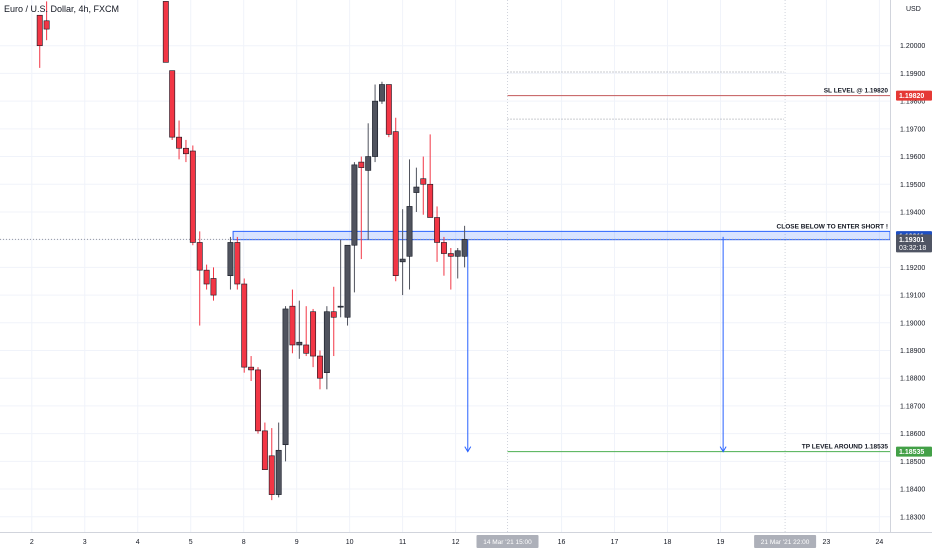 The image size is (932, 550). What do you see at coordinates (62, 9) in the screenshot?
I see `symbol-title: Euro / U.S. Dollar, 4h, FXCM` at bounding box center [62, 9].